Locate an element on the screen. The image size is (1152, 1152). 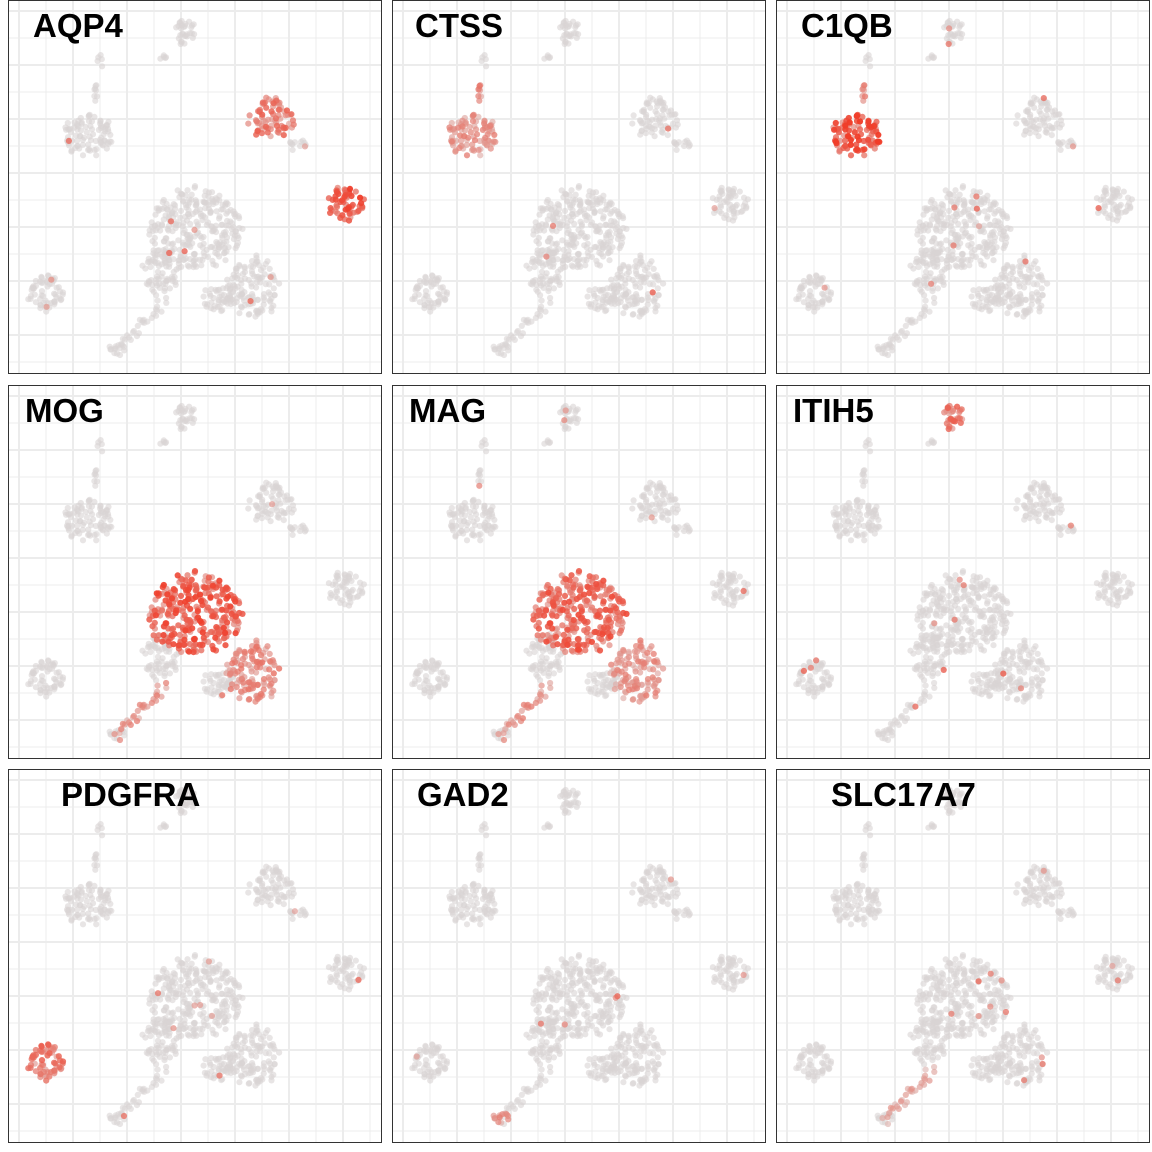
scatter-plot is located at coordinates (195, 572).